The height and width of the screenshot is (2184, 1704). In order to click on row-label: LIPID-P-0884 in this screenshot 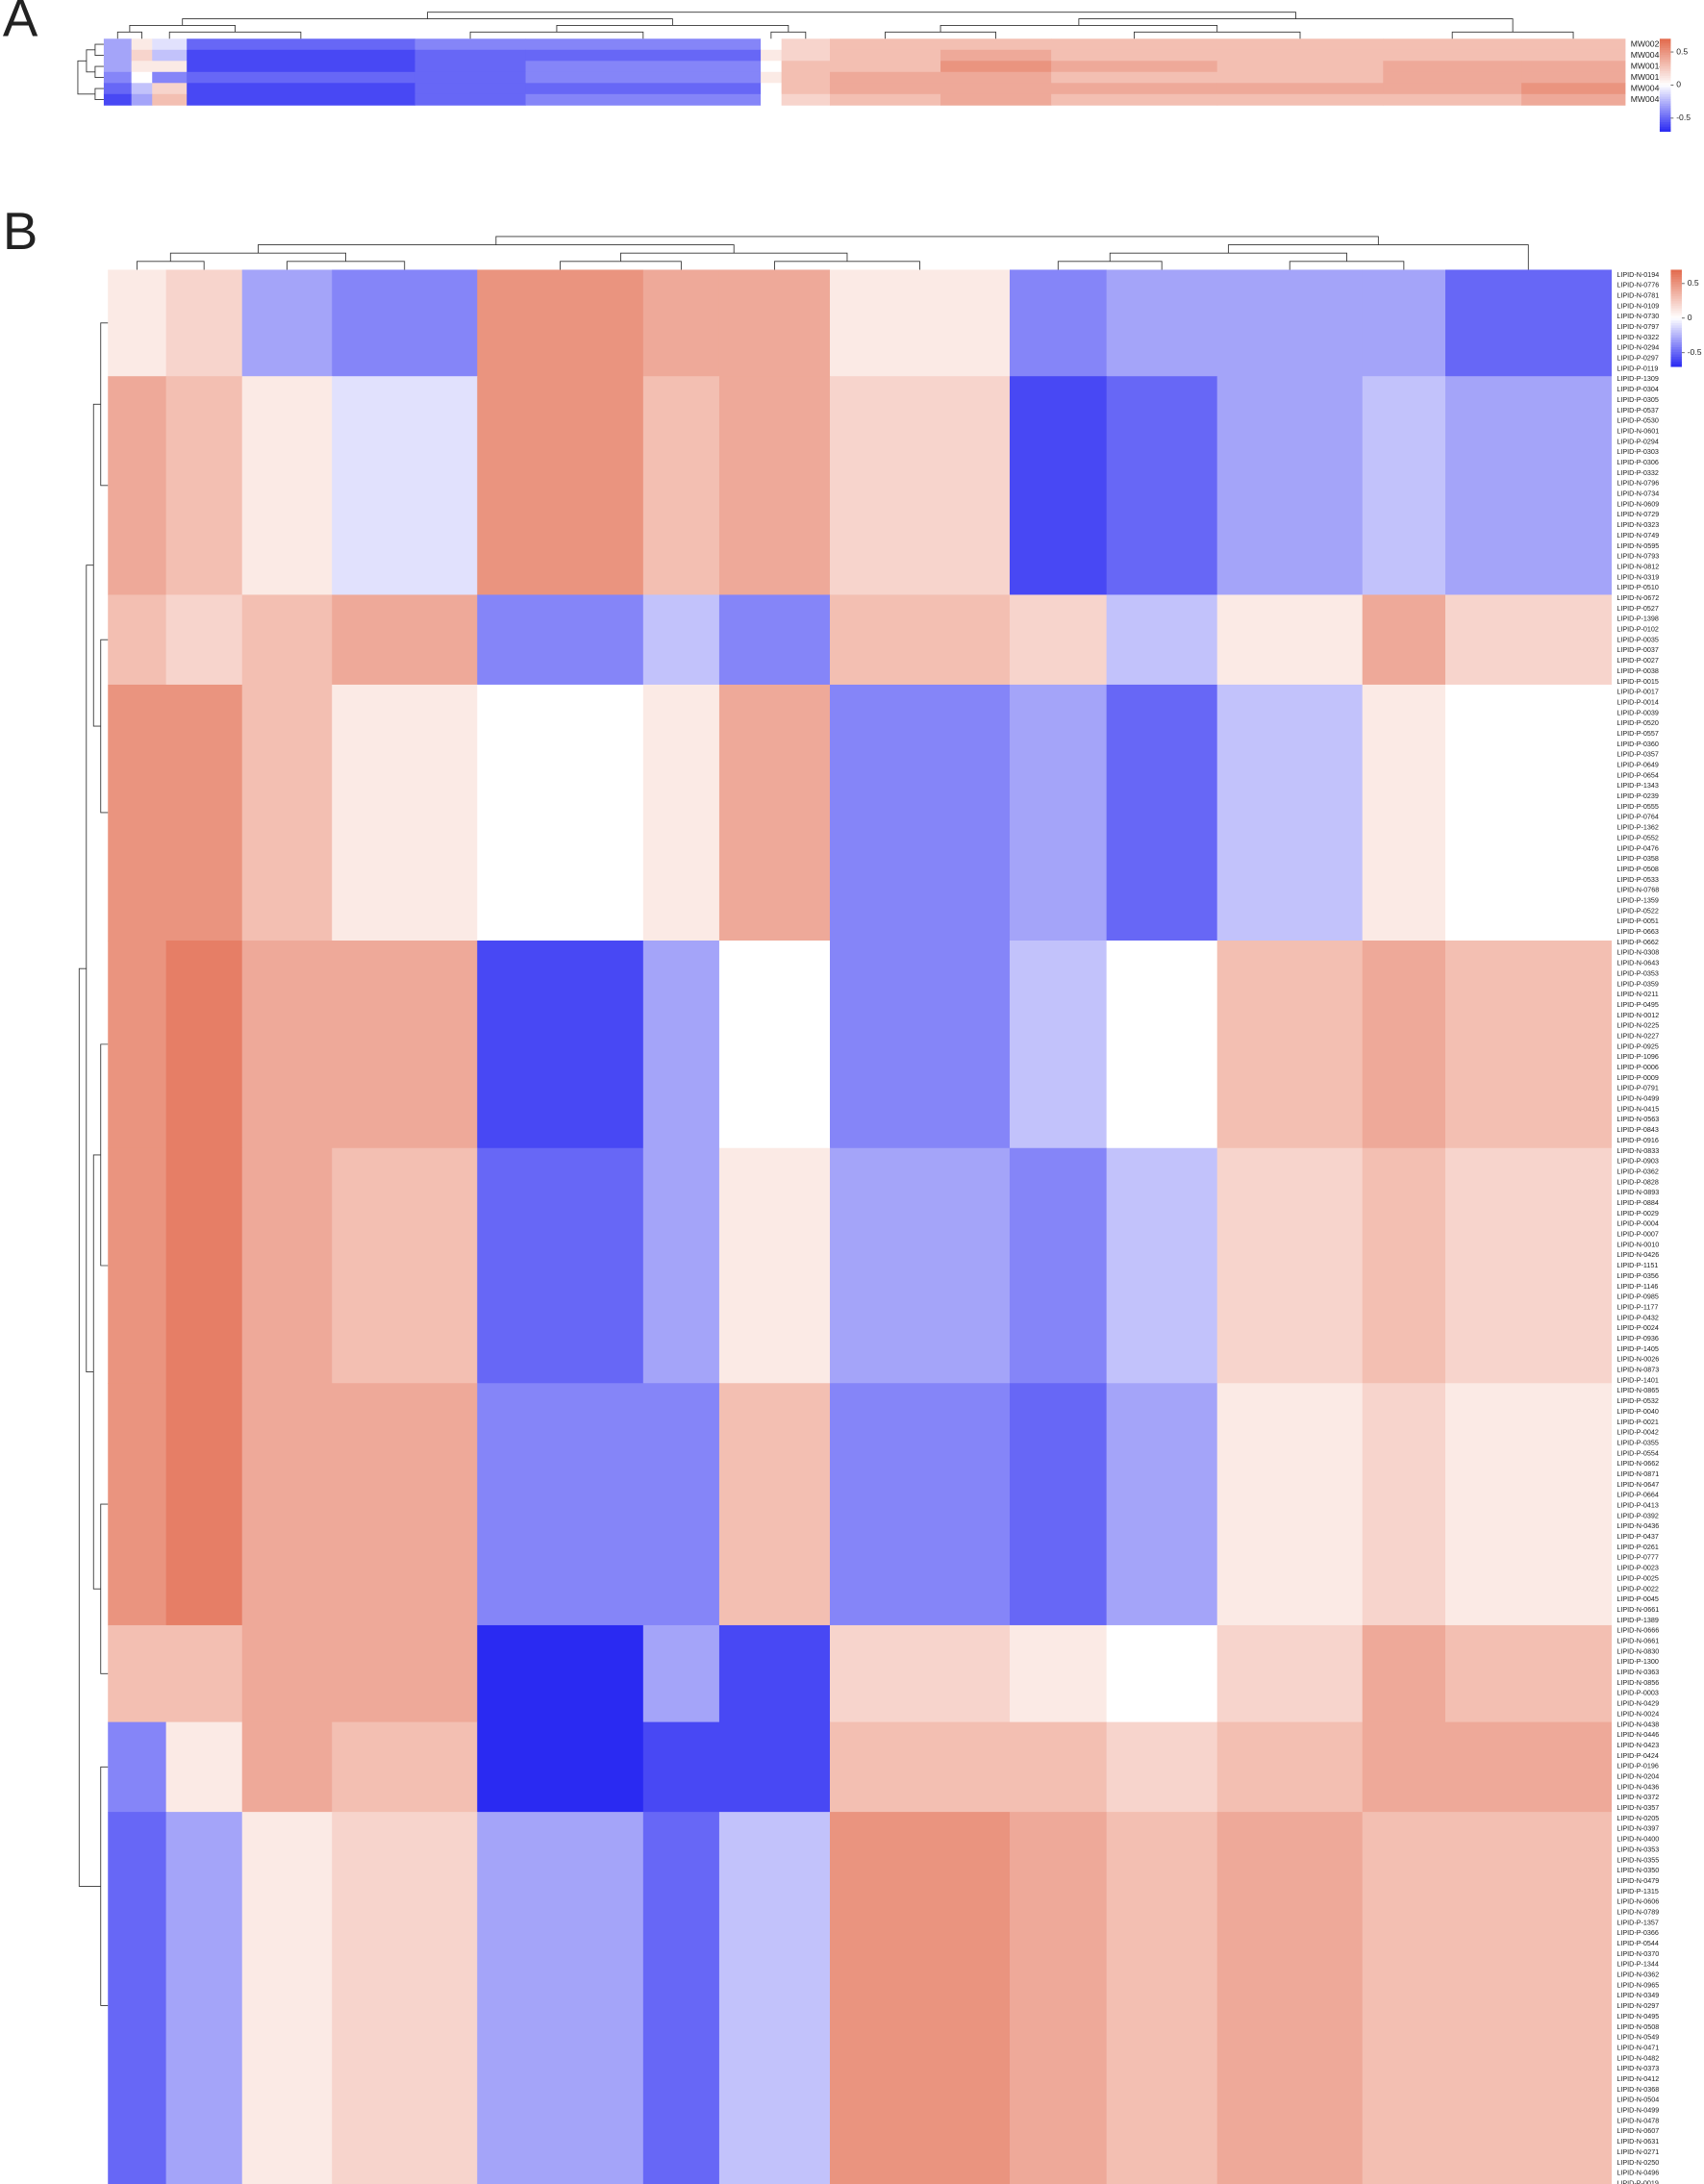, I will do `click(1637, 1202)`.